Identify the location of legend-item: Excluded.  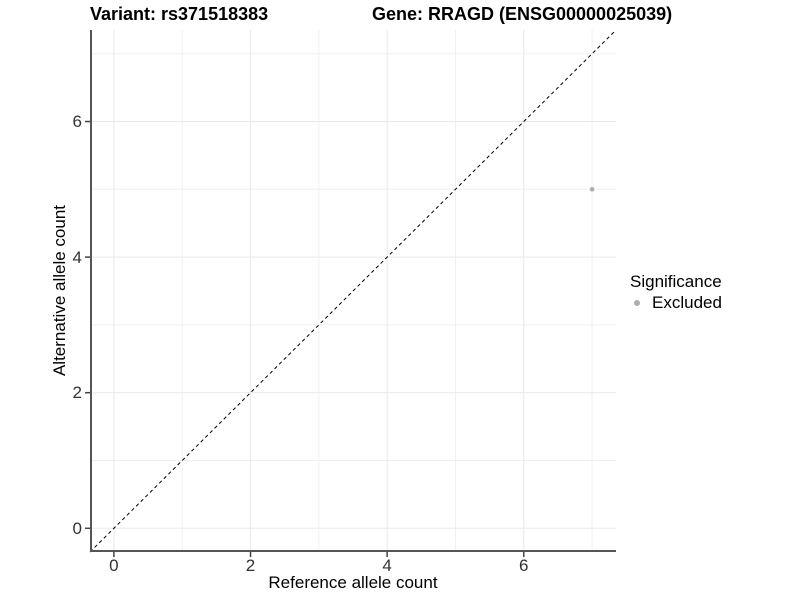
(676, 302).